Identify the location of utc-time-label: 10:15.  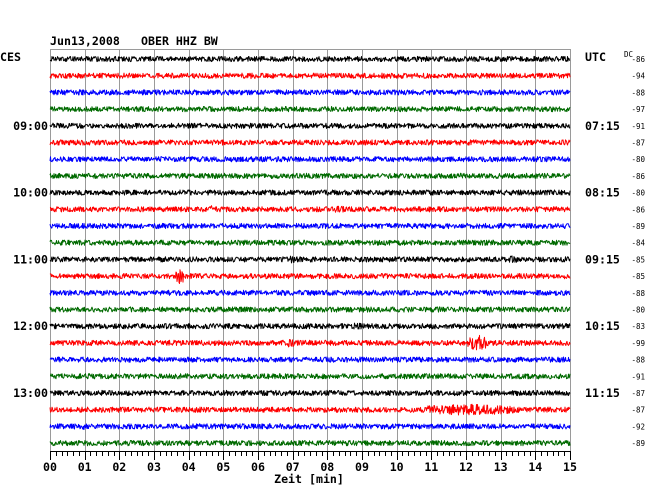
(602, 326).